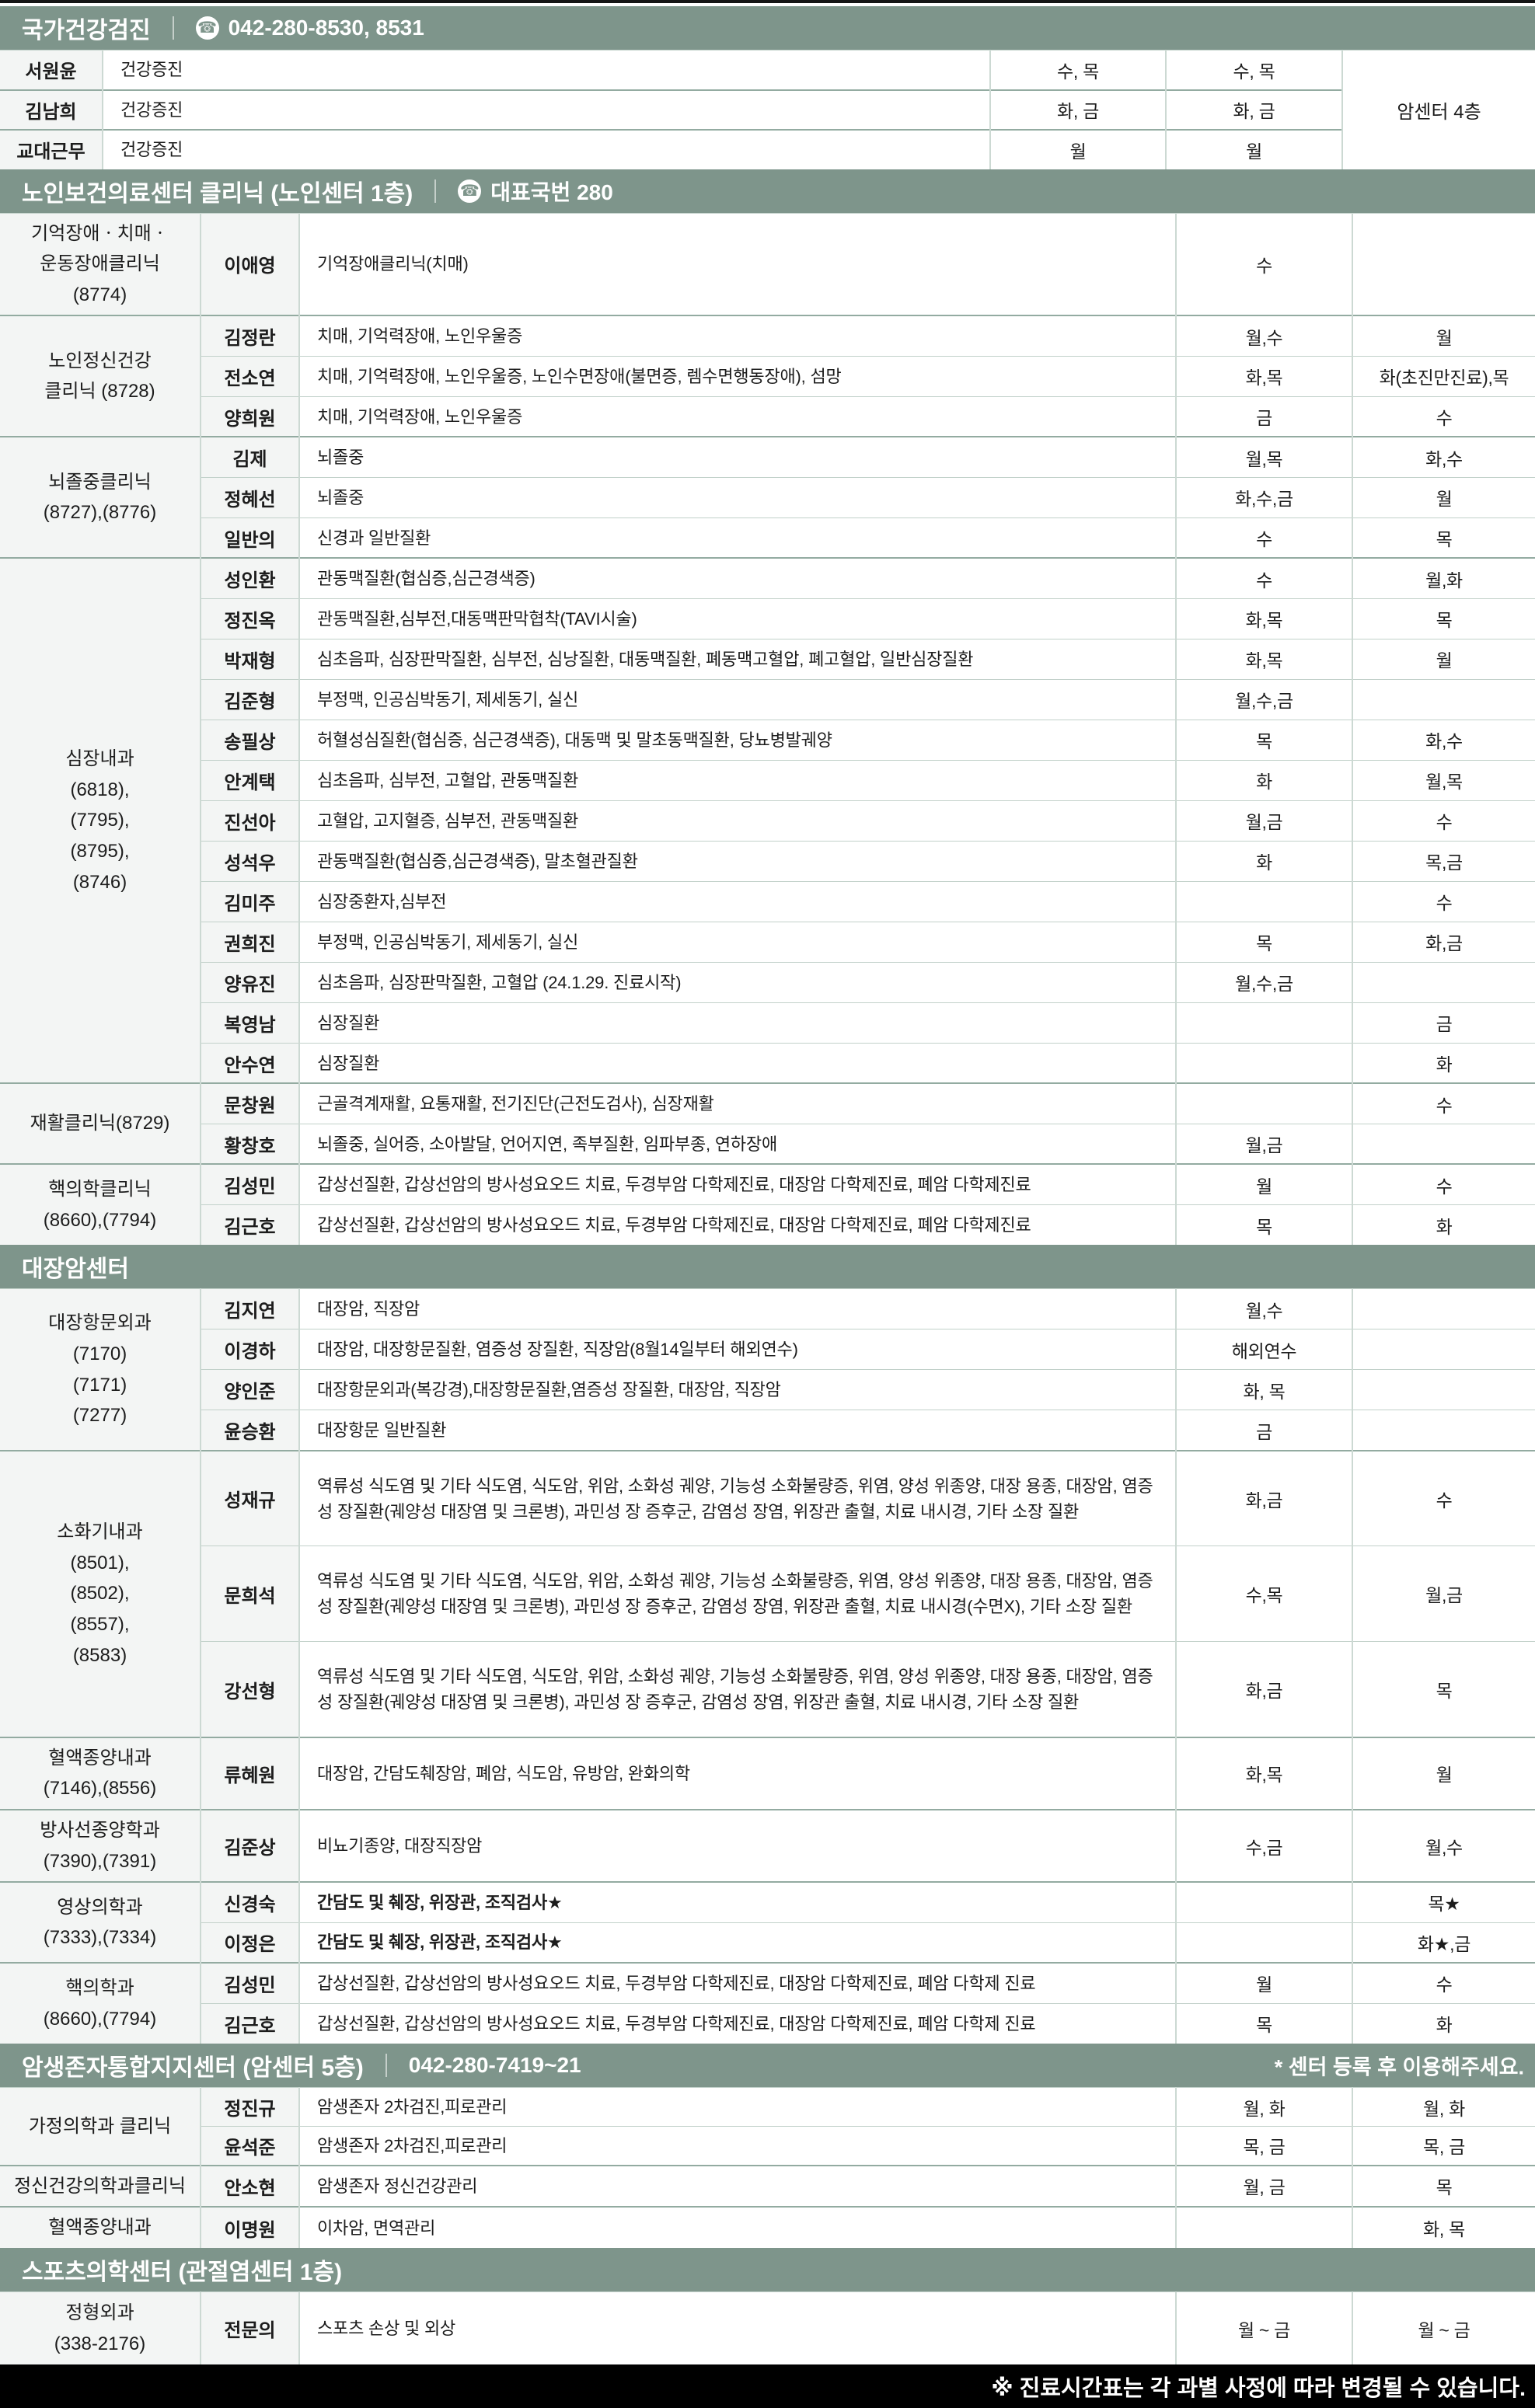  What do you see at coordinates (737, 1063) in the screenshot?
I see `specialty-cell: 심장질환` at bounding box center [737, 1063].